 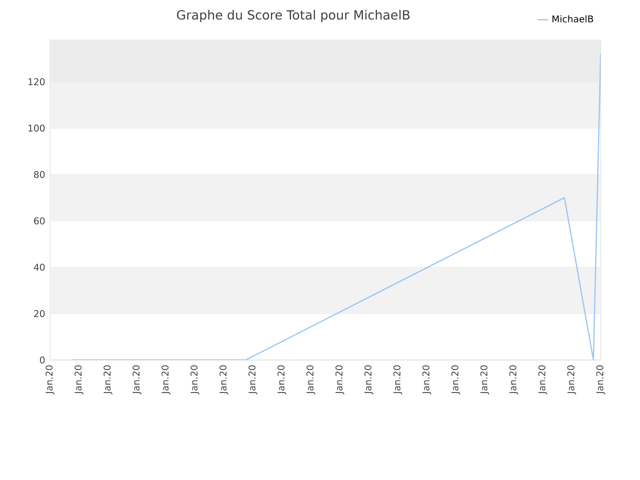 I want to click on y-tick-label: 20, so click(x=39, y=314).